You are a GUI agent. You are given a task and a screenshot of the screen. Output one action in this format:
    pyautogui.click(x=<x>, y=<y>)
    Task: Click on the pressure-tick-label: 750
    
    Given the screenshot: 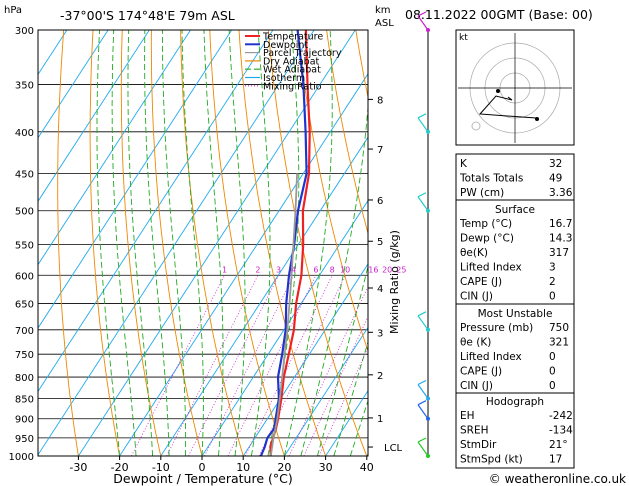 What is the action you would take?
    pyautogui.click(x=24, y=355)
    